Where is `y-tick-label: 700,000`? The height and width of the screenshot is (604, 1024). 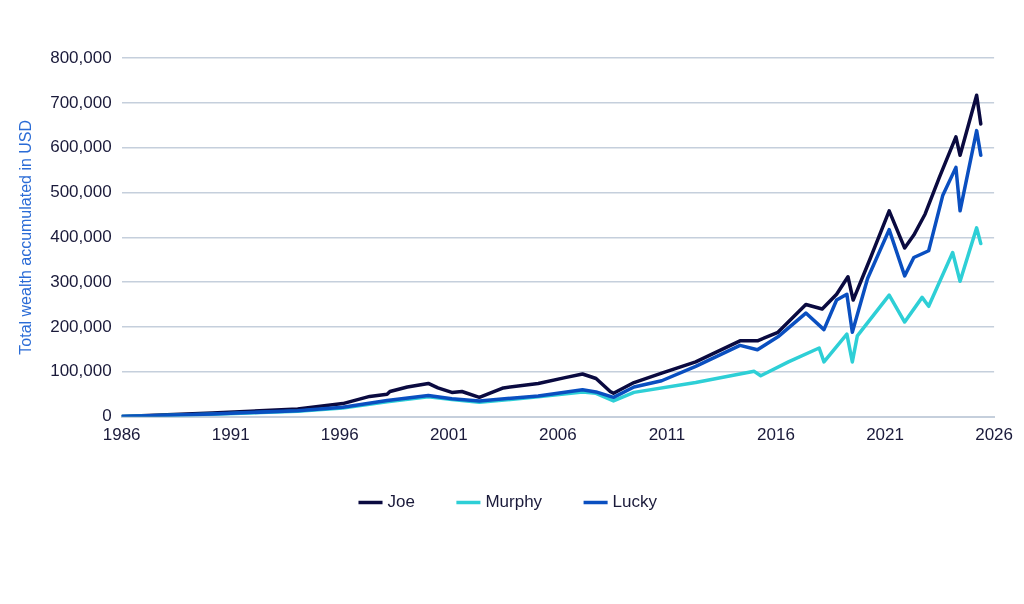
y-tick-label: 700,000 is located at coordinates (81, 102).